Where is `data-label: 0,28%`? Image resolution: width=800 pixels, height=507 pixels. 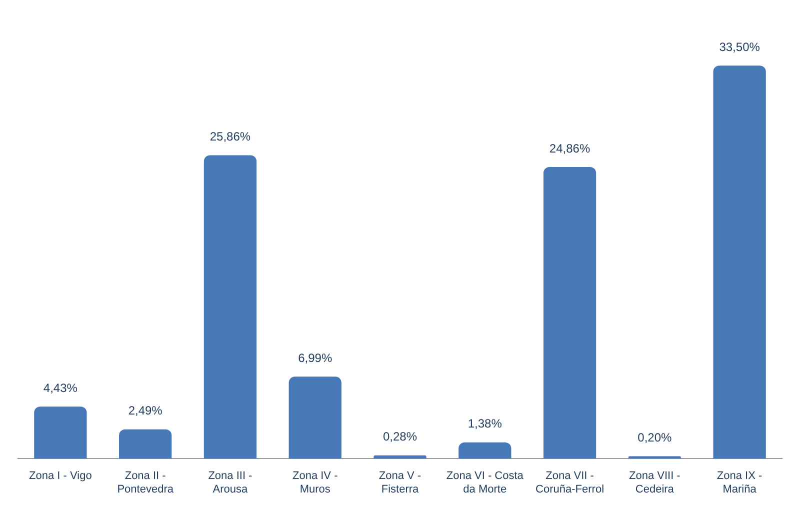 data-label: 0,28% is located at coordinates (400, 437).